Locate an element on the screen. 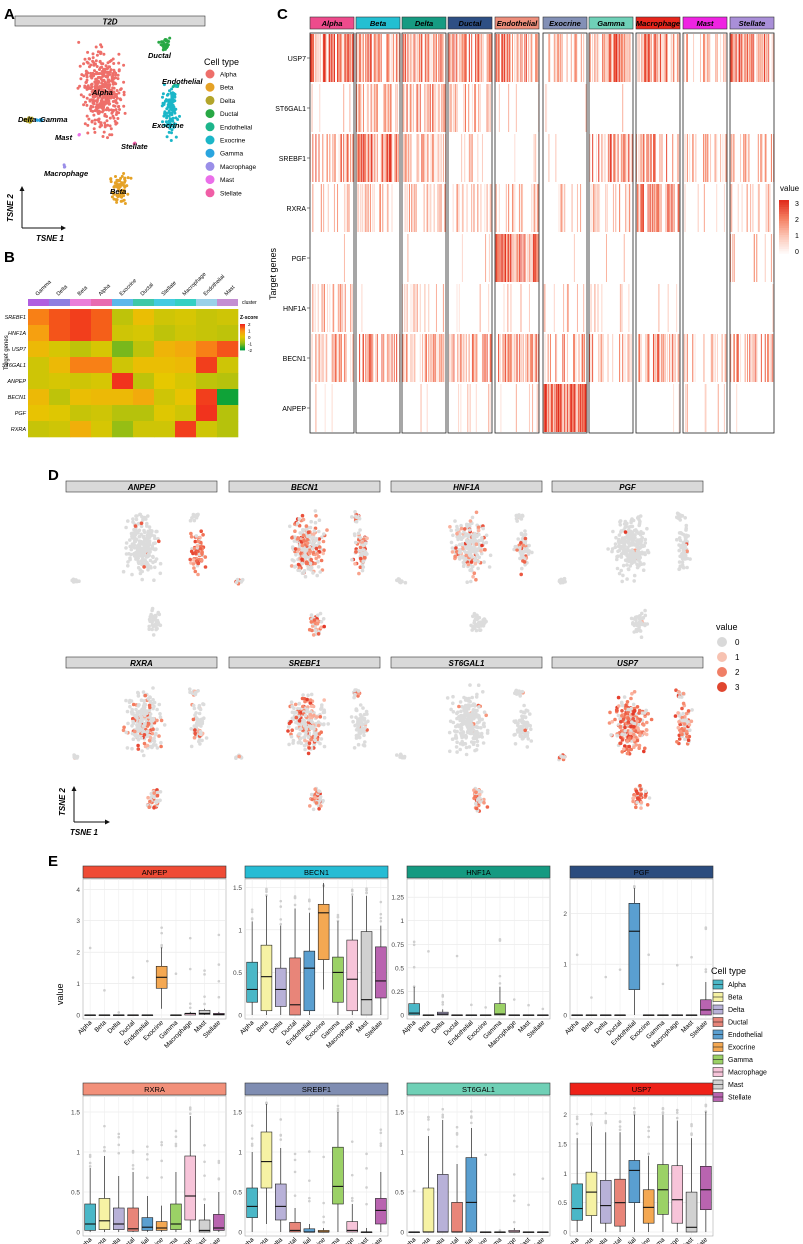  legend-label-exocrine: Exocrine is located at coordinates (233, 141).